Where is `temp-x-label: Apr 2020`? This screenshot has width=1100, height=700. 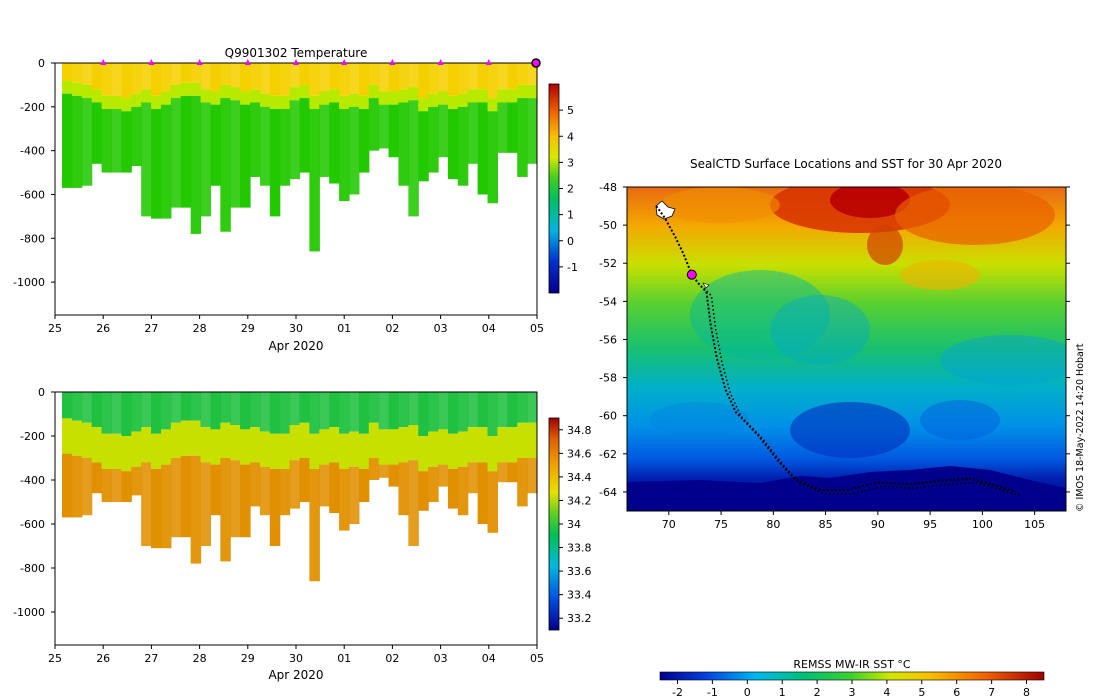 temp-x-label: Apr 2020 is located at coordinates (295, 346).